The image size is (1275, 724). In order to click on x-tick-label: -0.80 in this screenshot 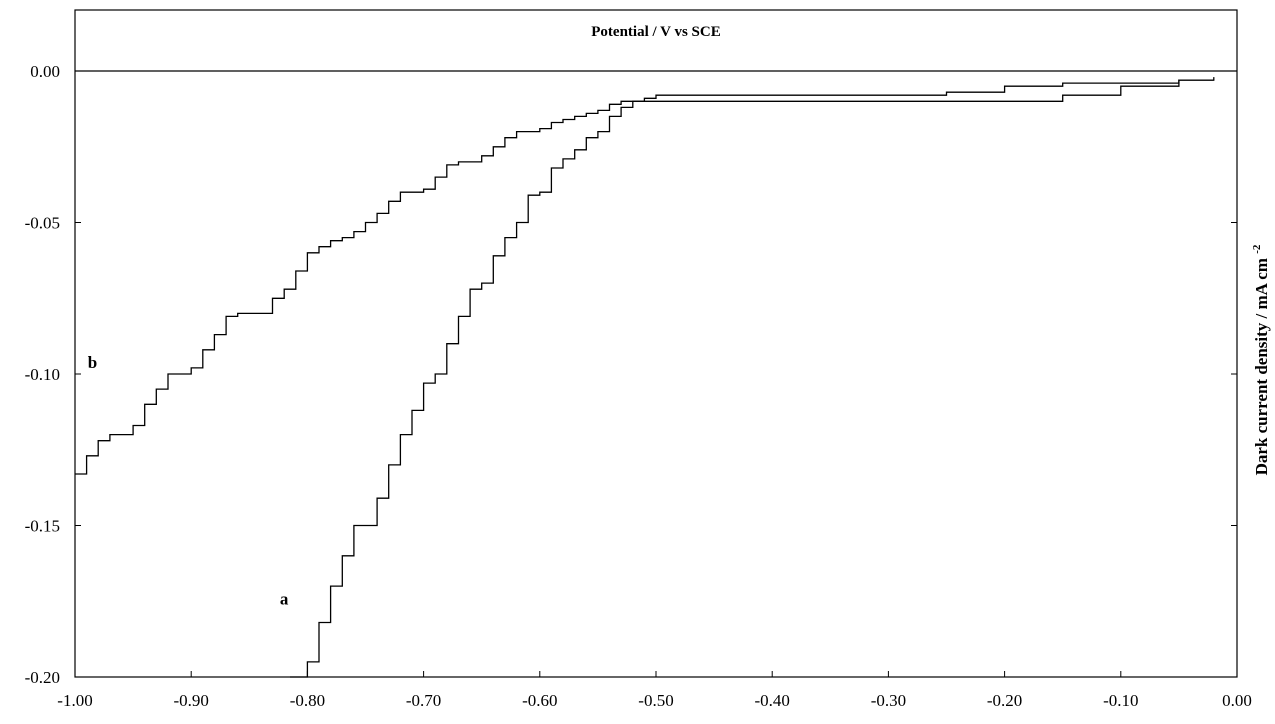, I will do `click(307, 700)`.